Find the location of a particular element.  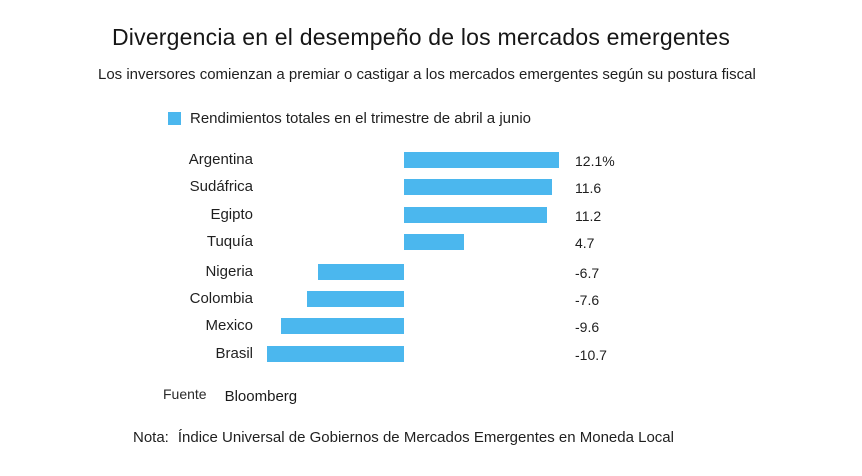

source-label: Fuente is located at coordinates (185, 394).